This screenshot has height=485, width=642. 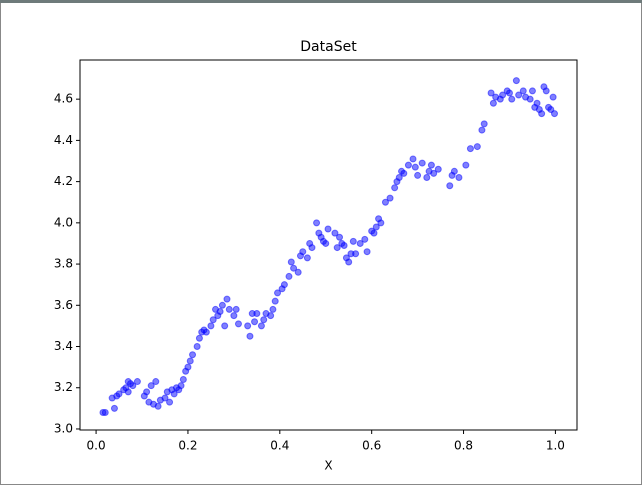 What do you see at coordinates (371, 446) in the screenshot?
I see `x-tick-label: 0.6` at bounding box center [371, 446].